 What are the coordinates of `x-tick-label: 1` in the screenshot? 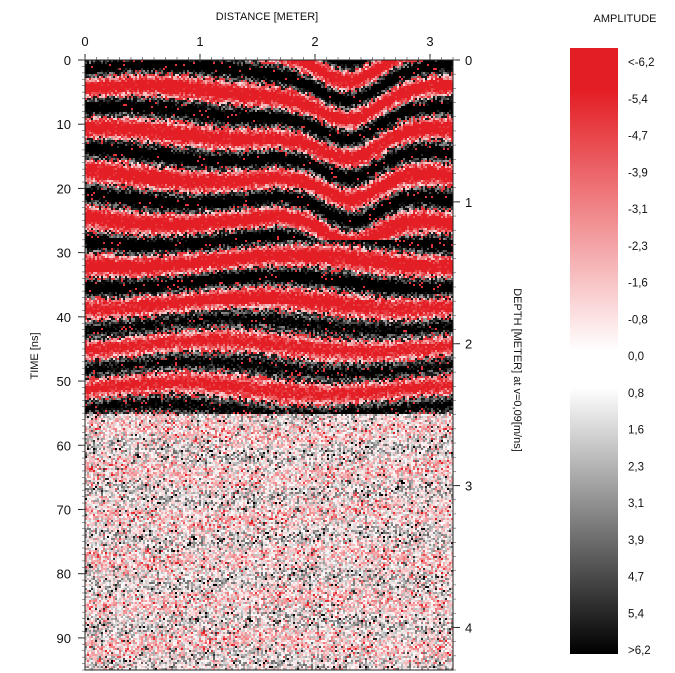 It's located at (199, 41).